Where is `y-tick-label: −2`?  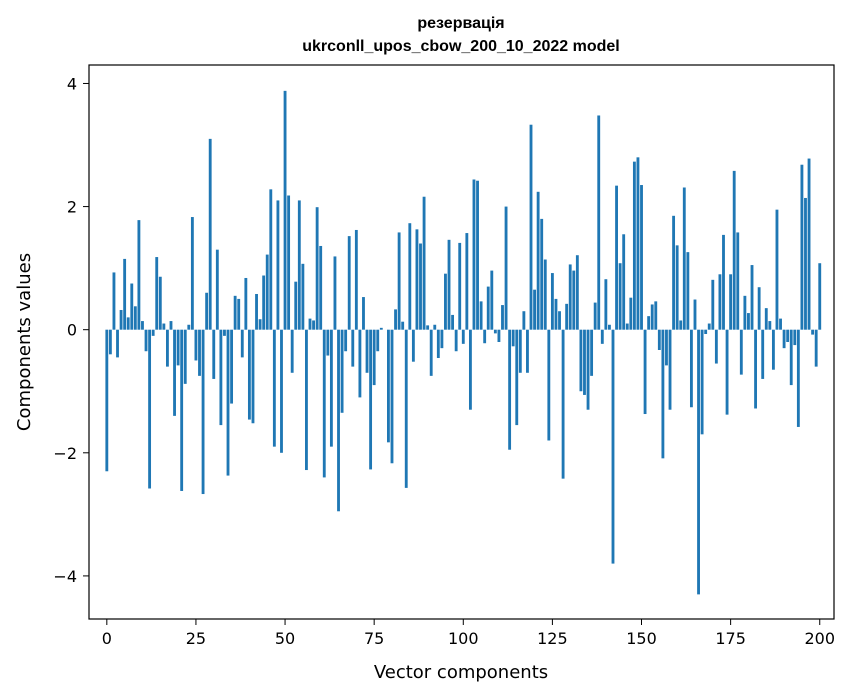
y-tick-label: −2 is located at coordinates (65, 453).